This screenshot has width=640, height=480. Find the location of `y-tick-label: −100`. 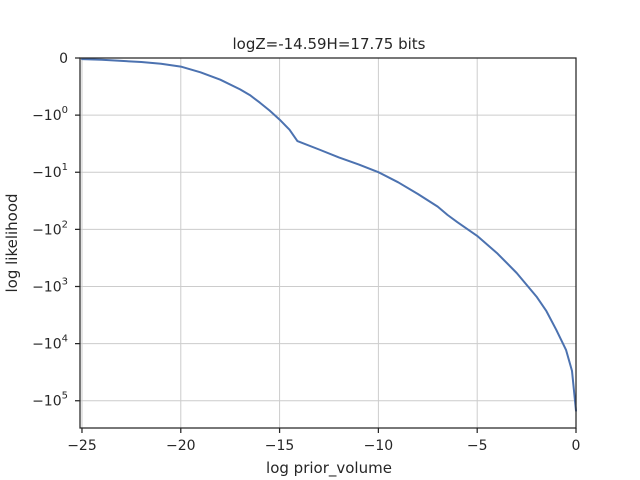

y-tick-label: −100 is located at coordinates (50, 114).